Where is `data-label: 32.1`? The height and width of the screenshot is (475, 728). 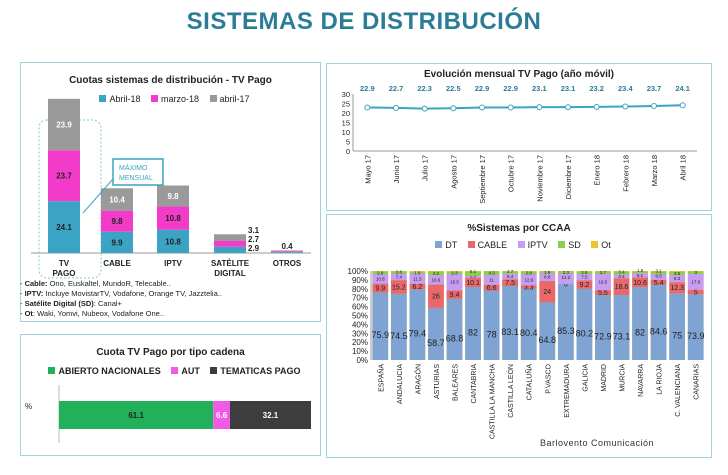
data-label: 32.1 is located at coordinates (271, 415).